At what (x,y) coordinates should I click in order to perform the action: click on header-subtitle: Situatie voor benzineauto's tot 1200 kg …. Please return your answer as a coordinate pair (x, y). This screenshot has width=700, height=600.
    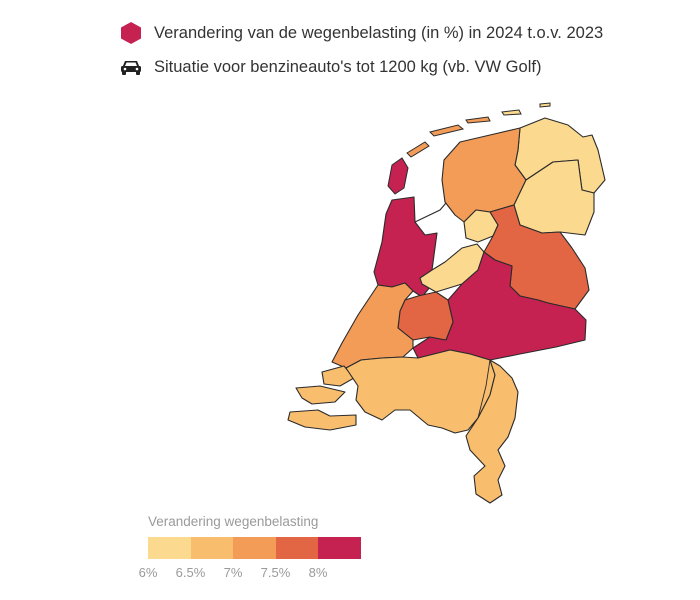
    Looking at the image, I should click on (348, 66).